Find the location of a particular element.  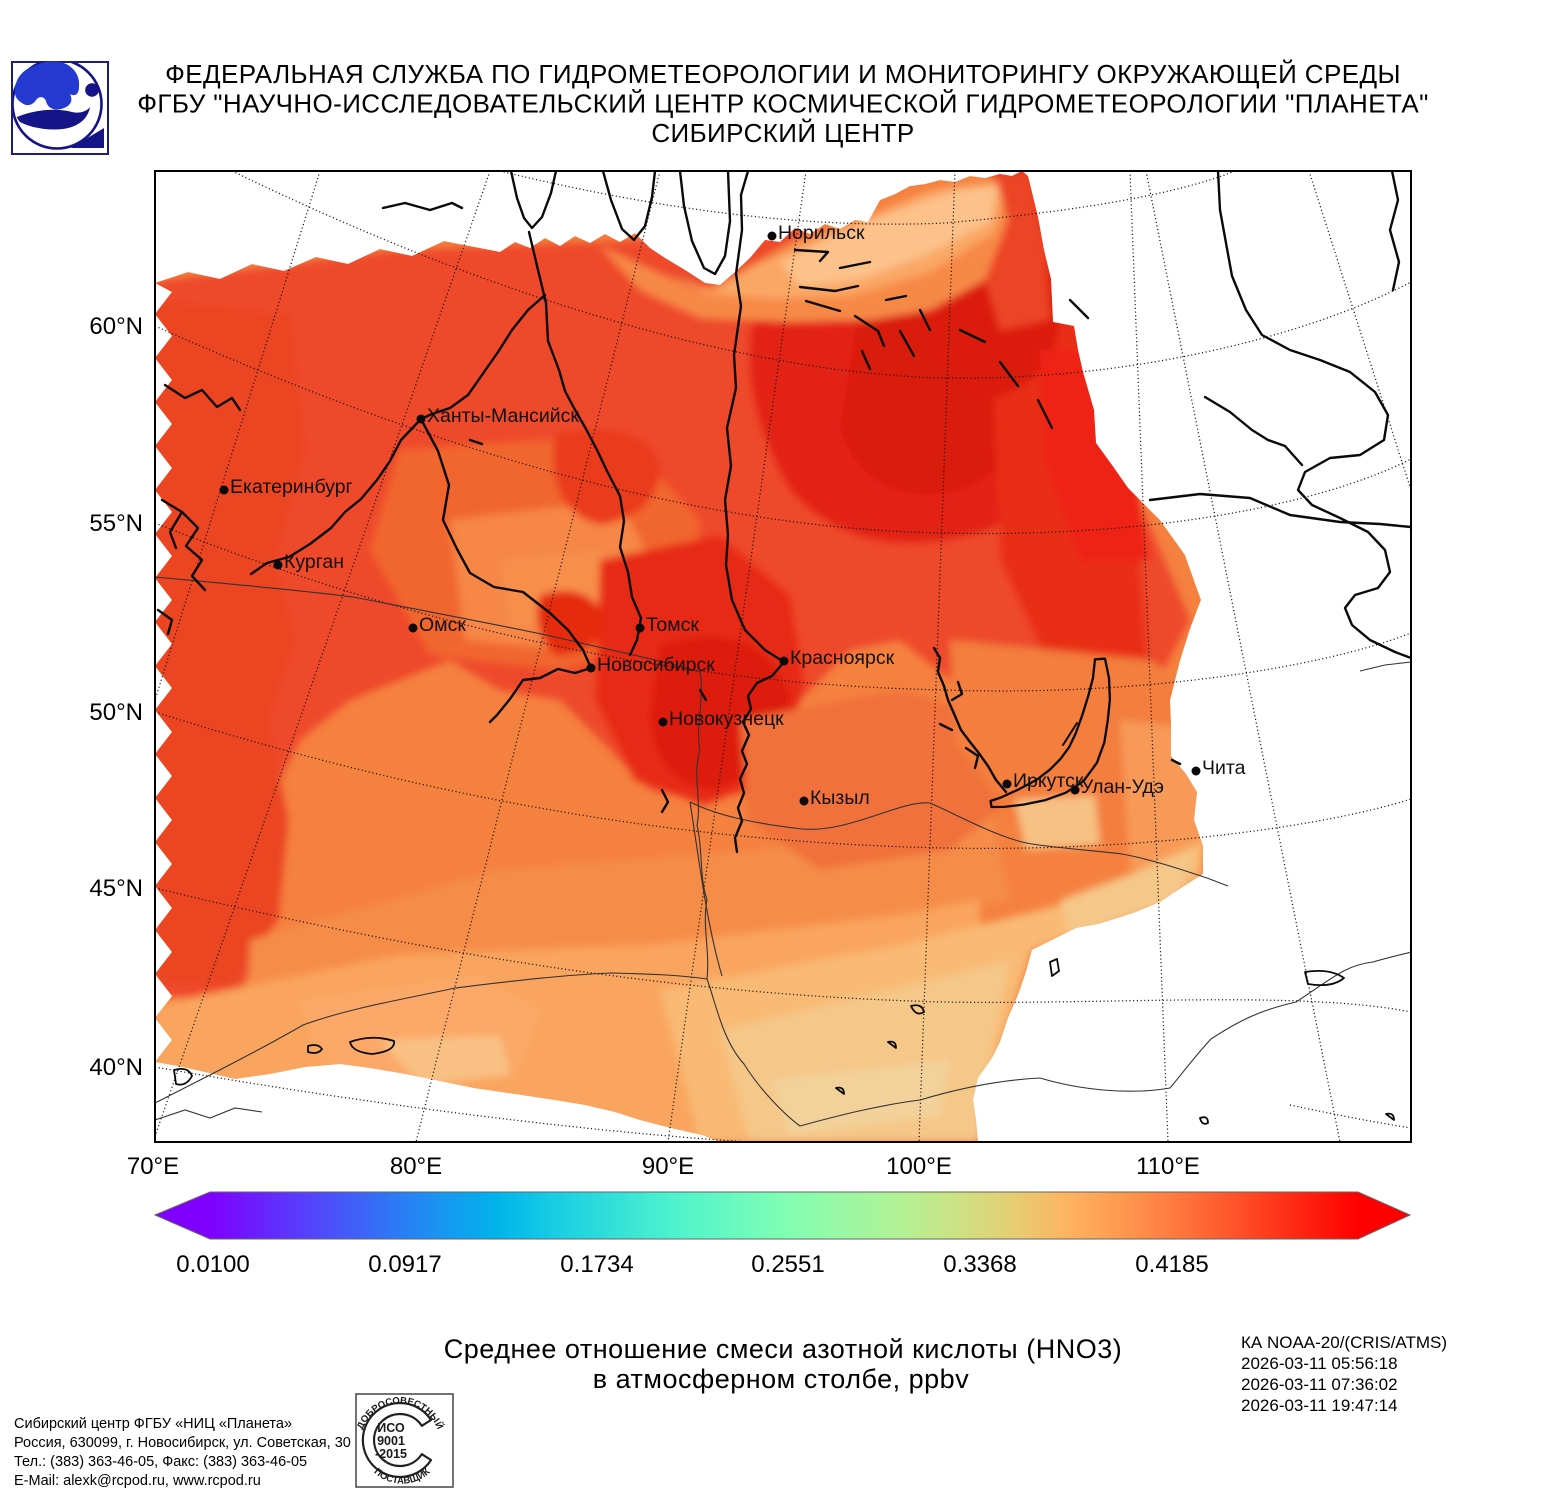

svg-text: 2026-03-11 05:56:18 is located at coordinates (1319, 1363).